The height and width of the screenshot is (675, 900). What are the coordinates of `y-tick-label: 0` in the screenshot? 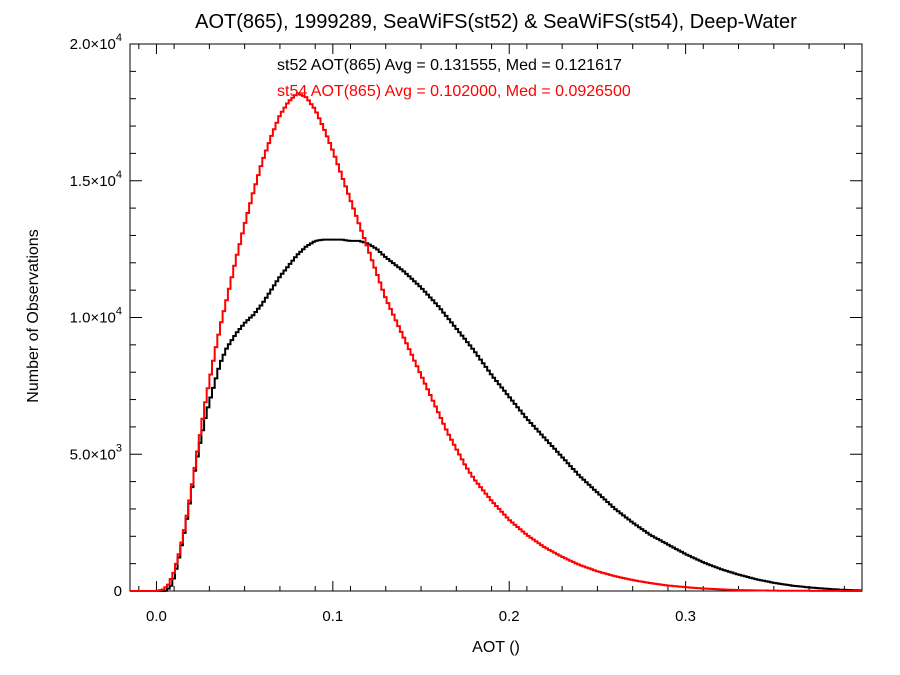 It's located at (118, 591).